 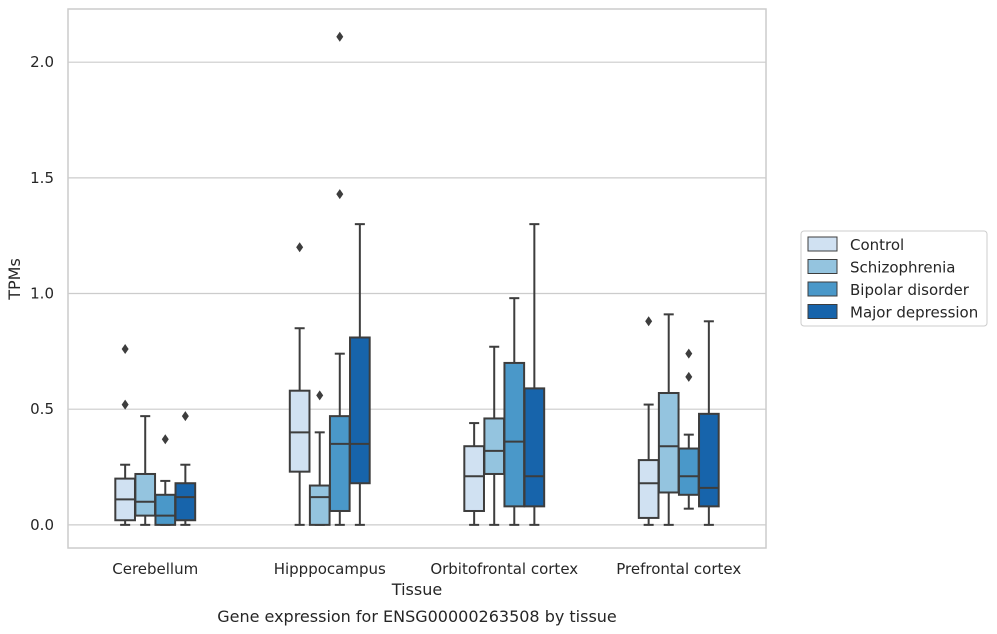 I want to click on legend-swatch-bipolar-disorder, so click(x=822, y=289).